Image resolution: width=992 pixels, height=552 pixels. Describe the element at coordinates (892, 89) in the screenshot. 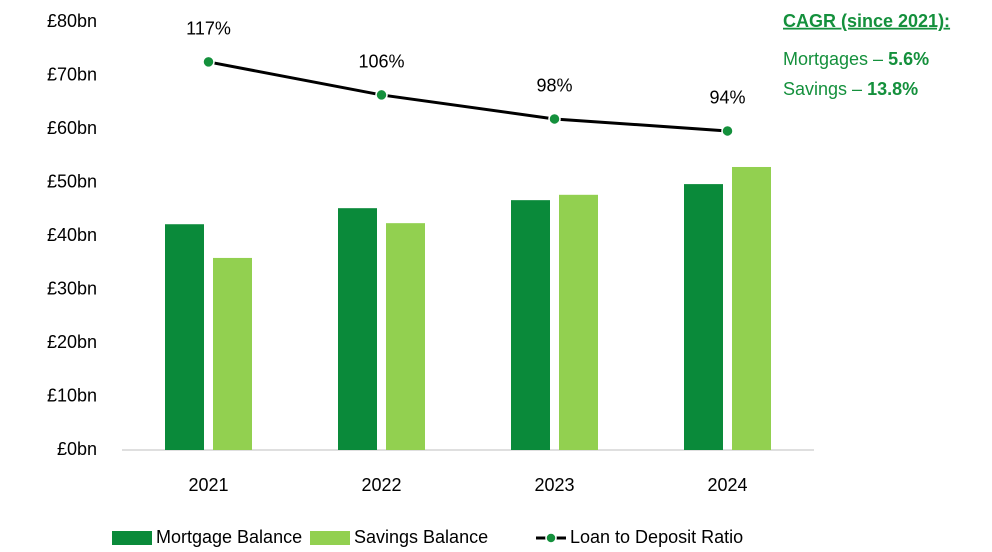

I see `annotation-value: 13.8%` at that location.